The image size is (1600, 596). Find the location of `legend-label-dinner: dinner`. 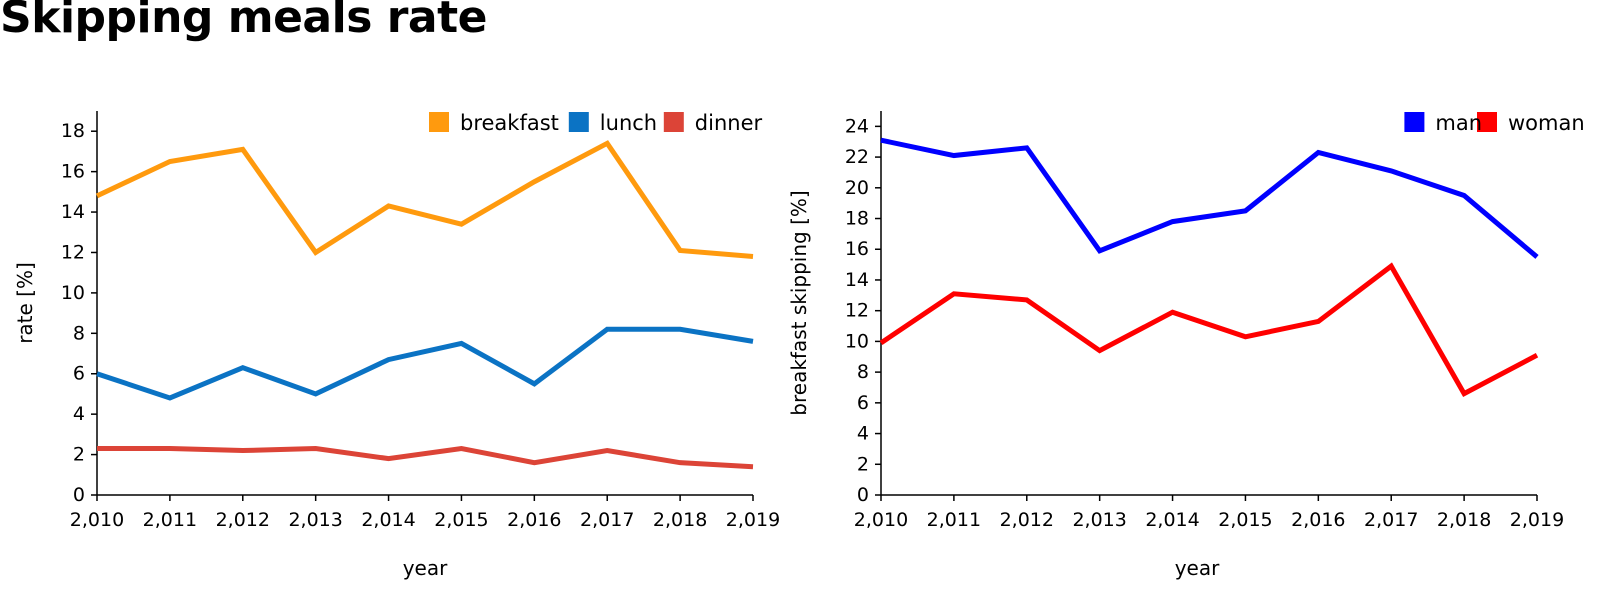

legend-label-dinner: dinner is located at coordinates (729, 123).